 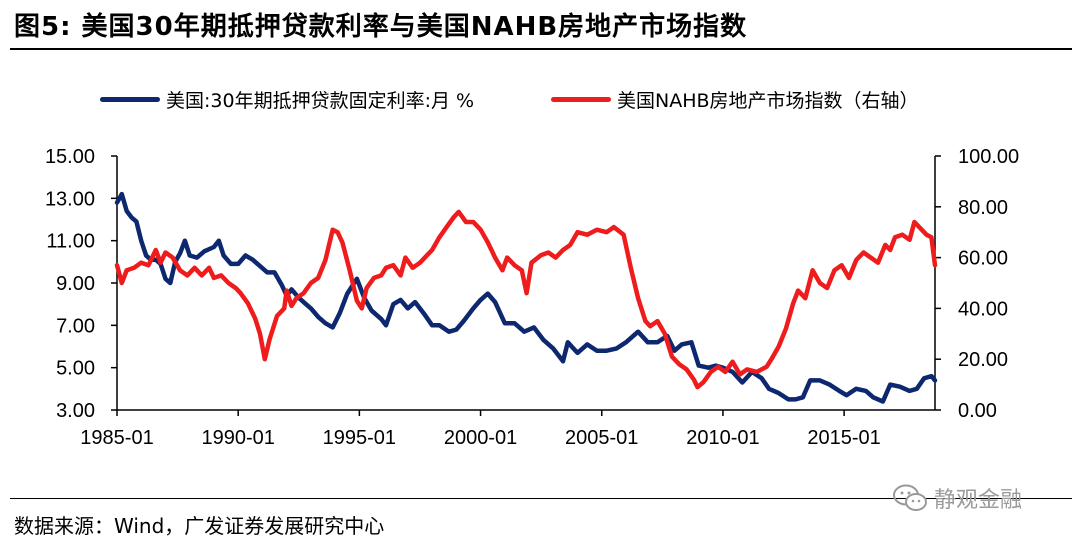 What do you see at coordinates (75, 284) in the screenshot?
I see `left-y-tick-label: 9.00` at bounding box center [75, 284].